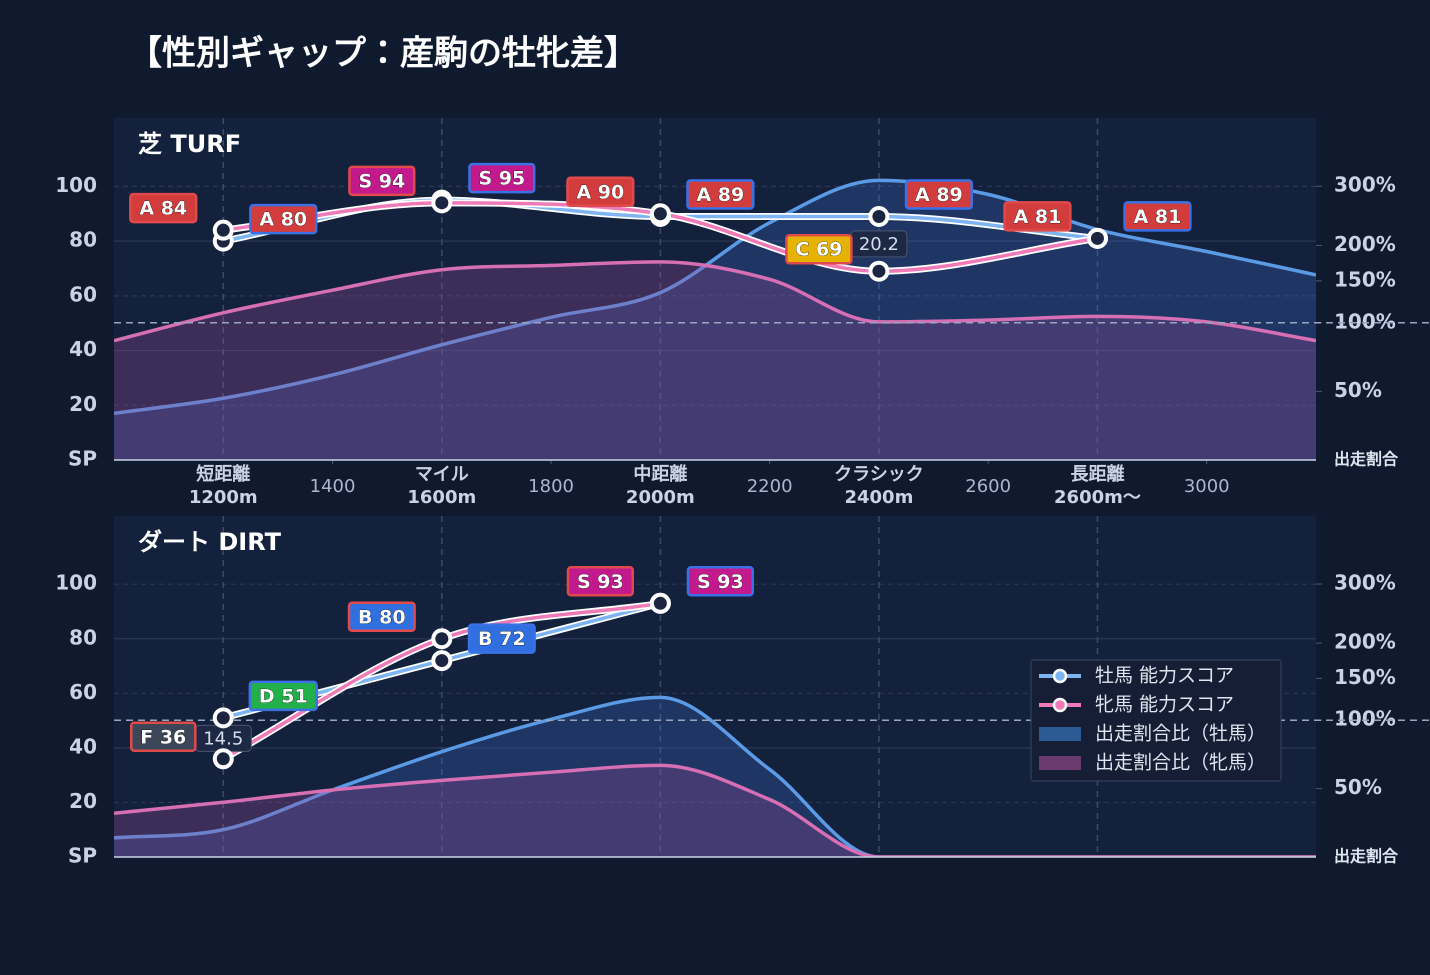 The height and width of the screenshot is (975, 1430). I want to click on legend-label: 出走割合比（牝馬）, so click(1180, 763).